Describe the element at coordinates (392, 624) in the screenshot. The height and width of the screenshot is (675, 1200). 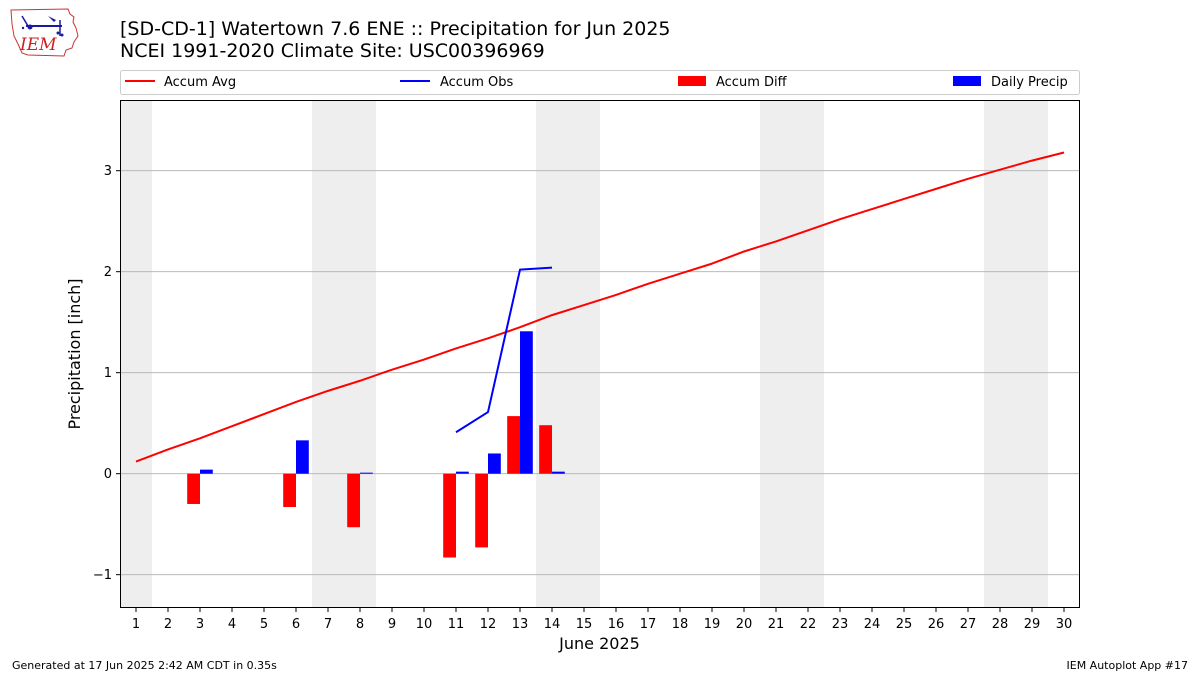
I see `x-tick-label: 9` at that location.